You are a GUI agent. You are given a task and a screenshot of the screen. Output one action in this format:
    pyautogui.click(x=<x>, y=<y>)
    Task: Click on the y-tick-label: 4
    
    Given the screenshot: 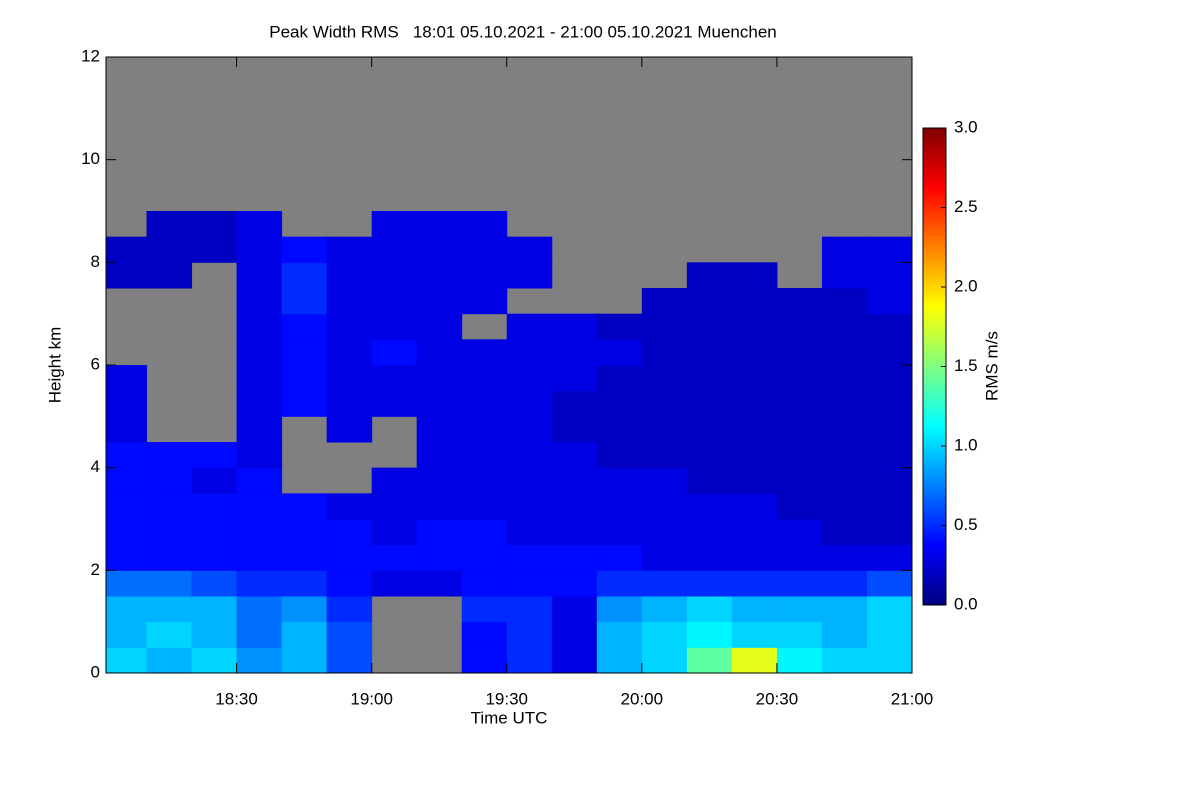 What is the action you would take?
    pyautogui.click(x=95, y=466)
    